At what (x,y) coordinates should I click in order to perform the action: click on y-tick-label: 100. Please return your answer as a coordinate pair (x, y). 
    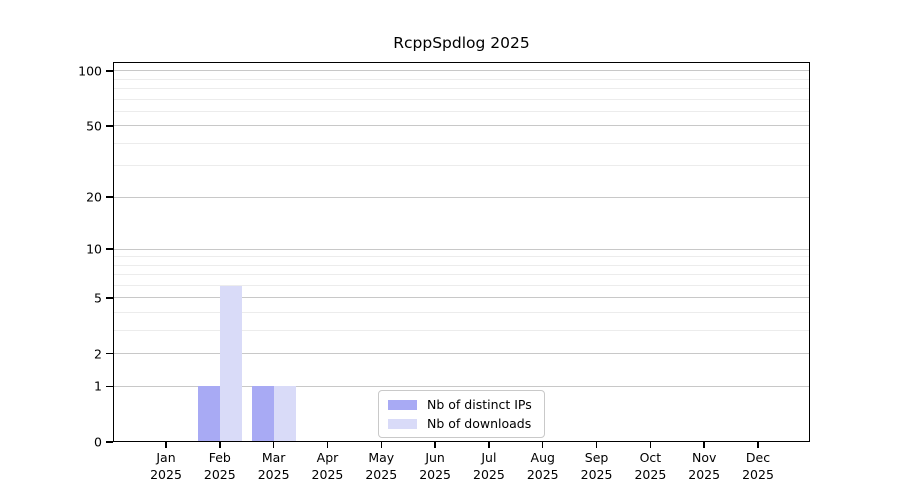
    Looking at the image, I should click on (90, 71).